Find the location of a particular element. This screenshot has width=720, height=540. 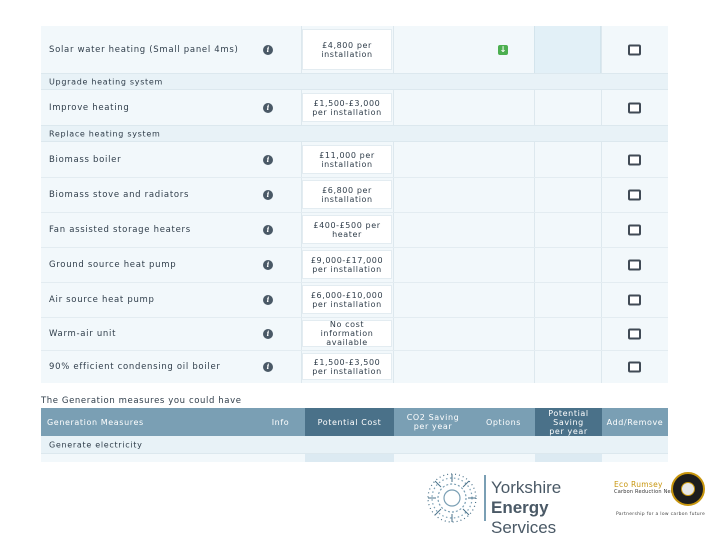

section-header: Upgrade heating system is located at coordinates (354, 81).